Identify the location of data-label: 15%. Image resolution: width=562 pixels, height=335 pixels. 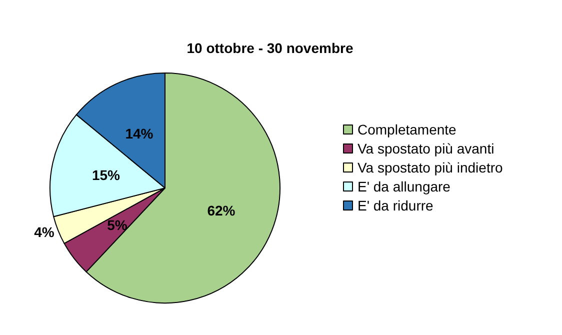
(106, 174).